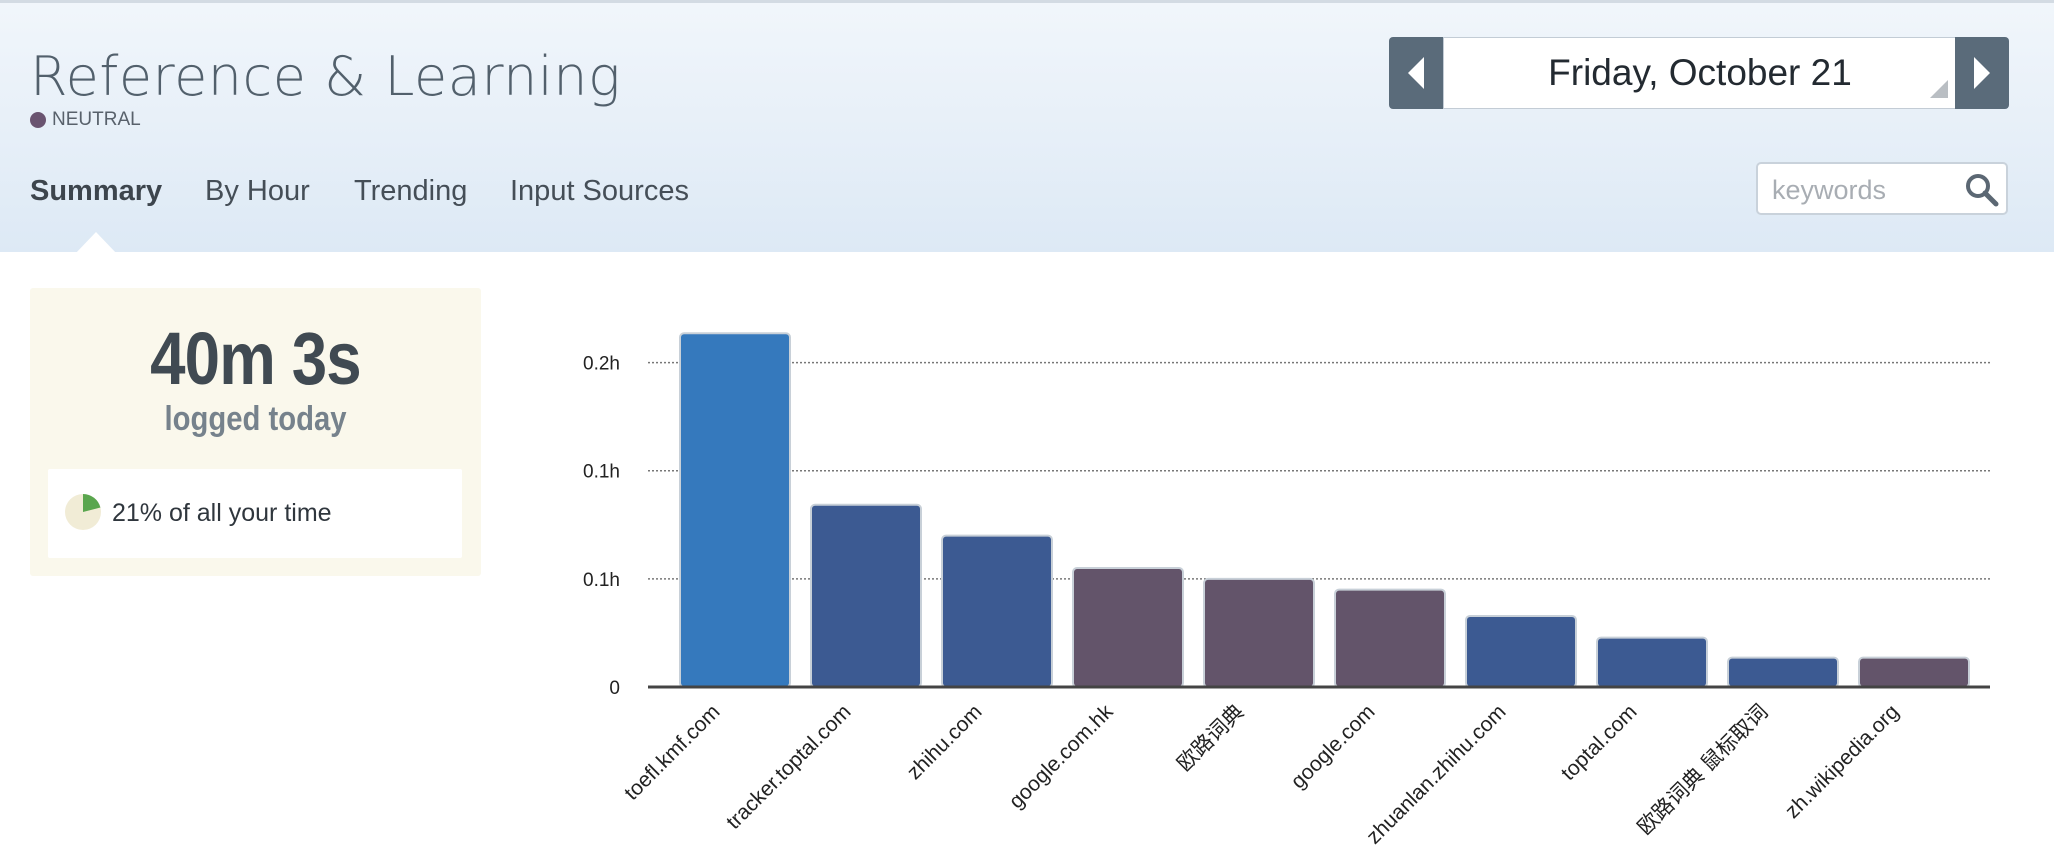 The width and height of the screenshot is (2054, 864). I want to click on pie-chart-icon, so click(83, 512).